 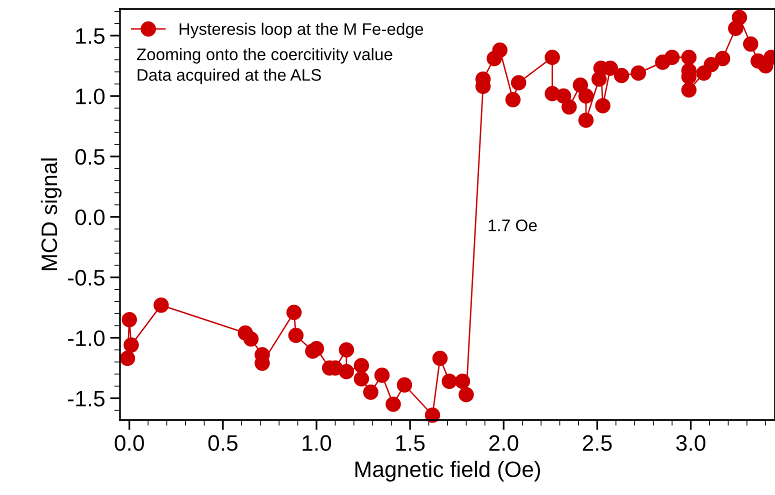 I want to click on x-axis-title: Magnetic field (Oe), so click(x=447, y=471).